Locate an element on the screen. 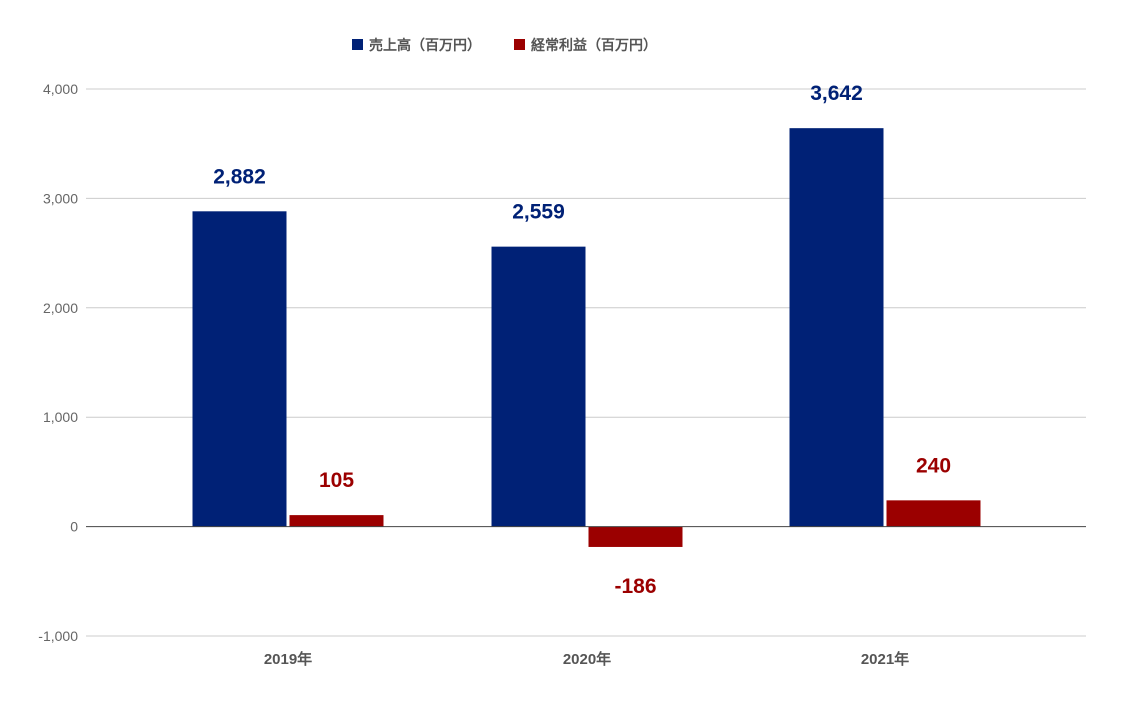  y-tick-label: 3,000 is located at coordinates (60, 198).